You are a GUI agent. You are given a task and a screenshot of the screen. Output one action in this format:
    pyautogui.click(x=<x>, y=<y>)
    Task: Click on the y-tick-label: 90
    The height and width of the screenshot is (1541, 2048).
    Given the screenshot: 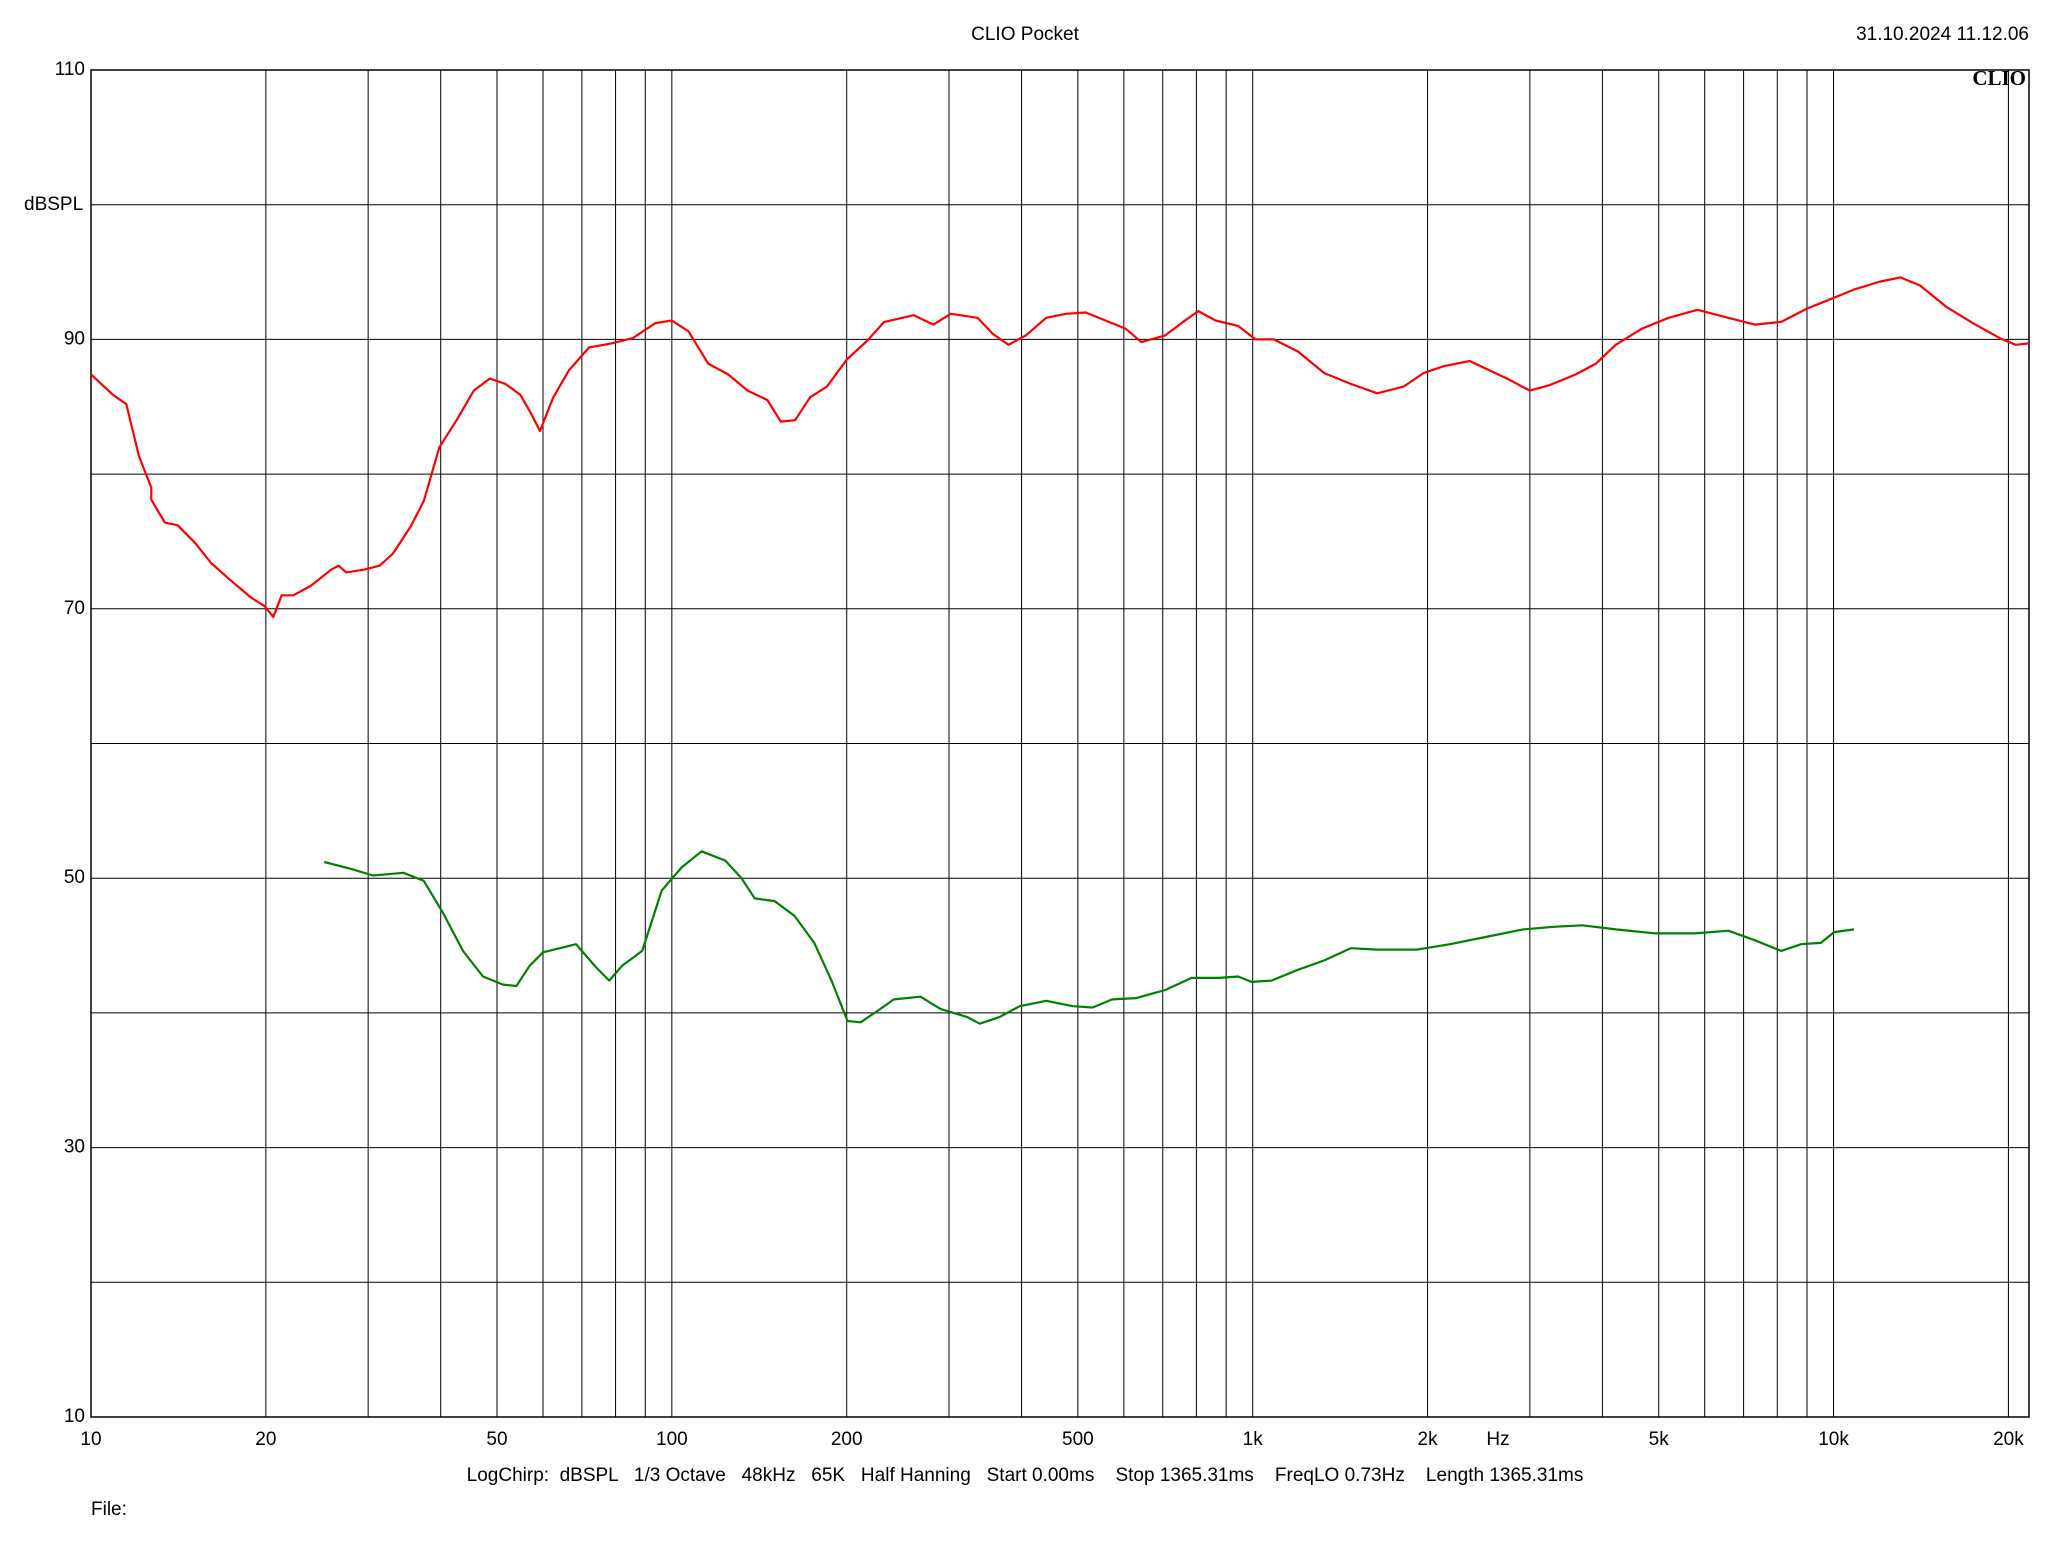 What is the action you would take?
    pyautogui.click(x=74, y=338)
    